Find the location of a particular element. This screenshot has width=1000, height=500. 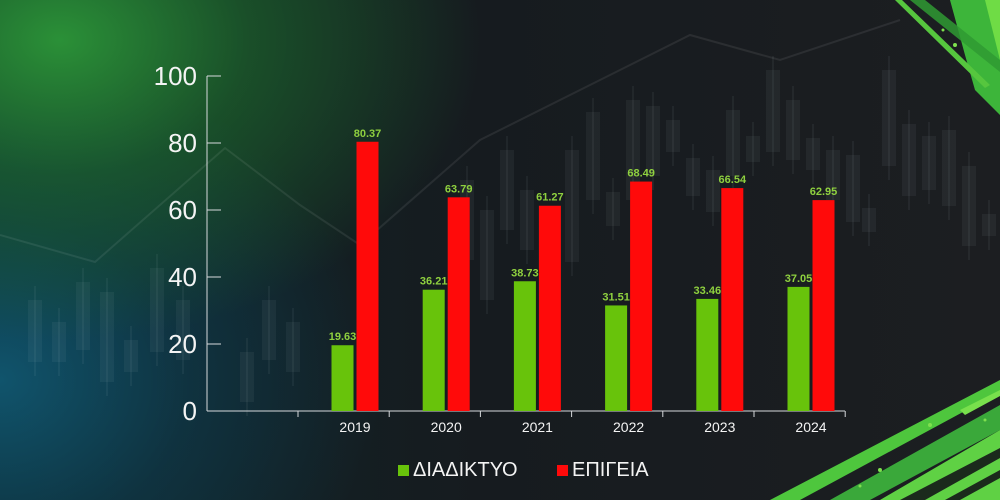

brush-strokes-bottom-right is located at coordinates (885, 440).